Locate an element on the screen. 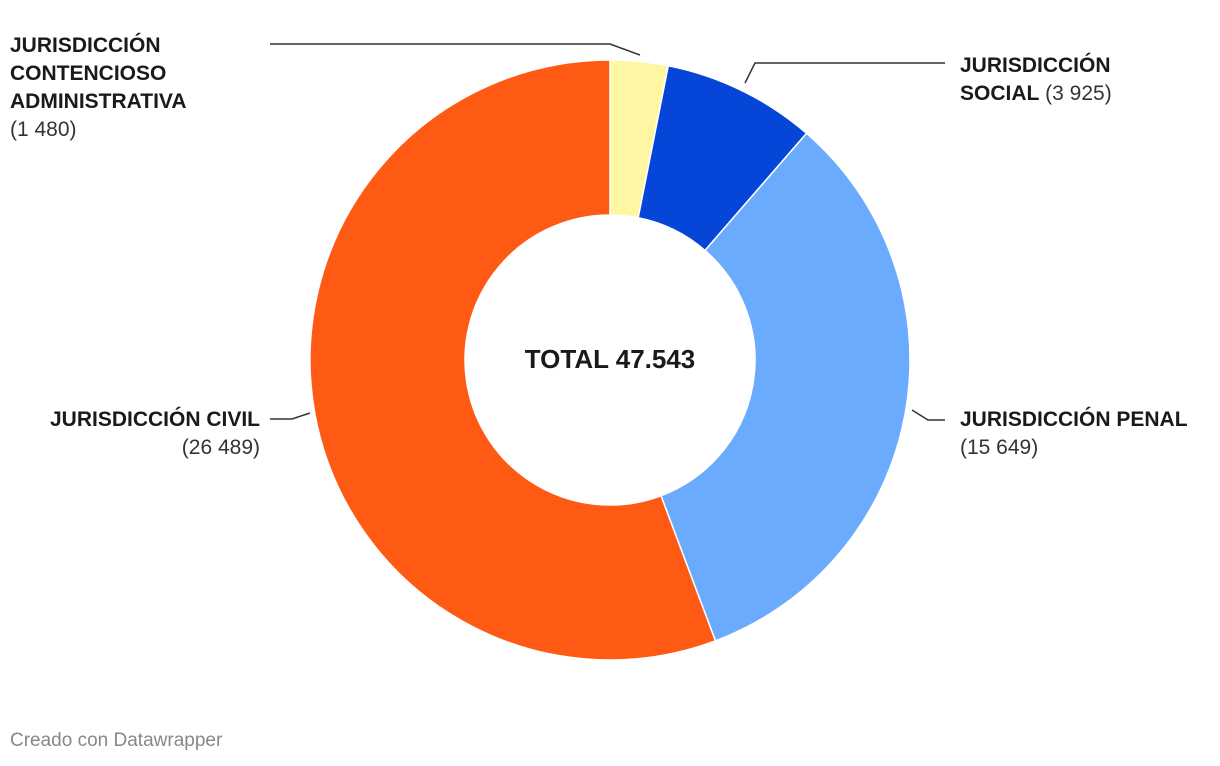  slice-value-label-2: (15 649) is located at coordinates (999, 447).